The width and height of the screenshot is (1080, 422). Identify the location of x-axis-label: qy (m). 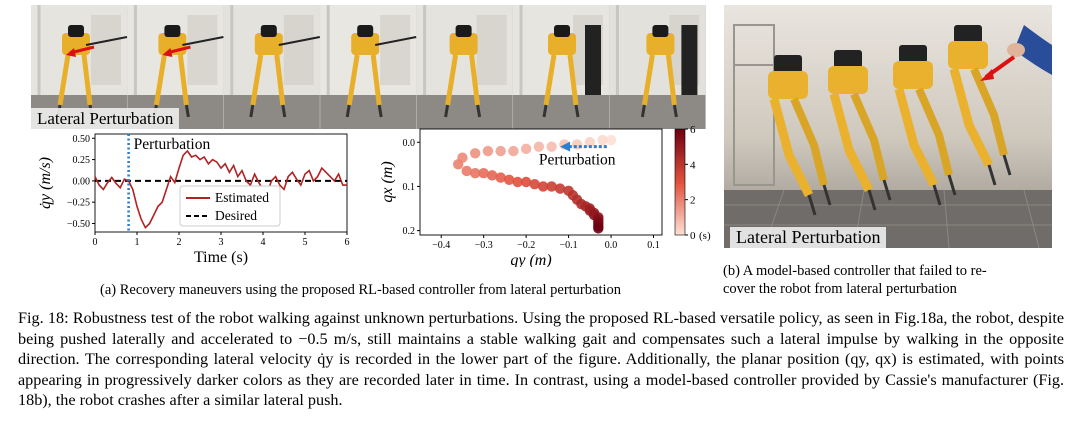
(530, 259).